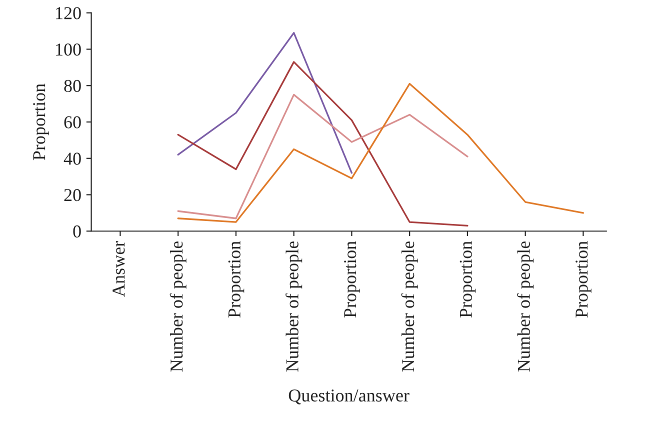 The image size is (652, 428). I want to click on y-tick-label: 120, so click(68, 13).